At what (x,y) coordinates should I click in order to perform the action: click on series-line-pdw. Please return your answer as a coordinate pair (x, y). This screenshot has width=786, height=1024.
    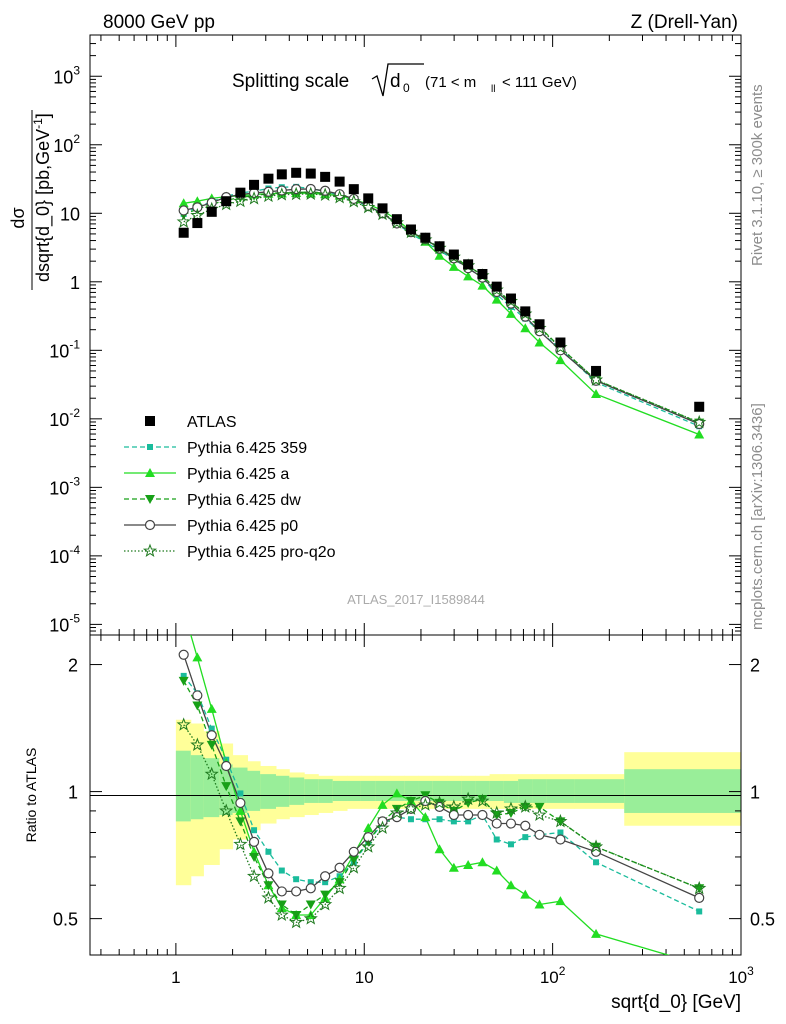
    Looking at the image, I should click on (441, 307).